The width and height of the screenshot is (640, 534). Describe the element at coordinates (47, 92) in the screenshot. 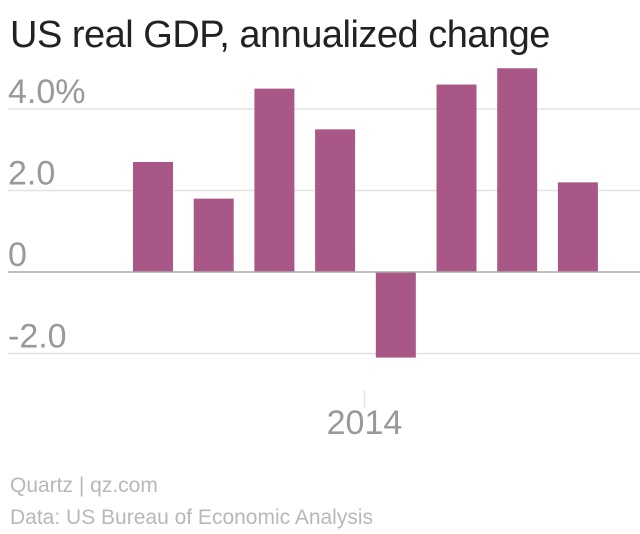

I see `y-tick-label: 4.0%` at that location.